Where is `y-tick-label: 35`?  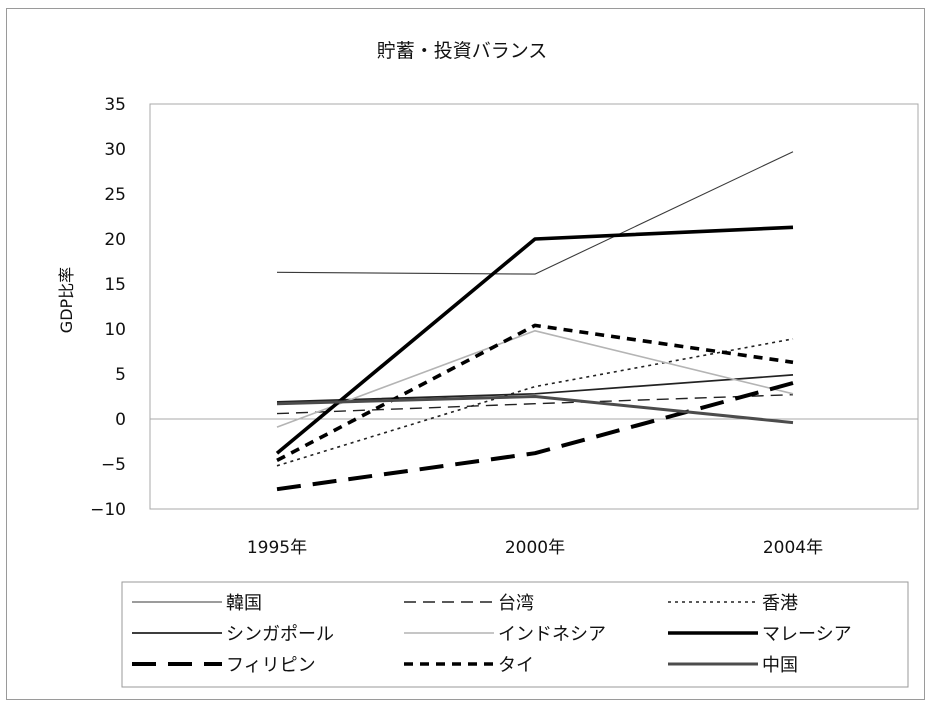 y-tick-label: 35 is located at coordinates (115, 105).